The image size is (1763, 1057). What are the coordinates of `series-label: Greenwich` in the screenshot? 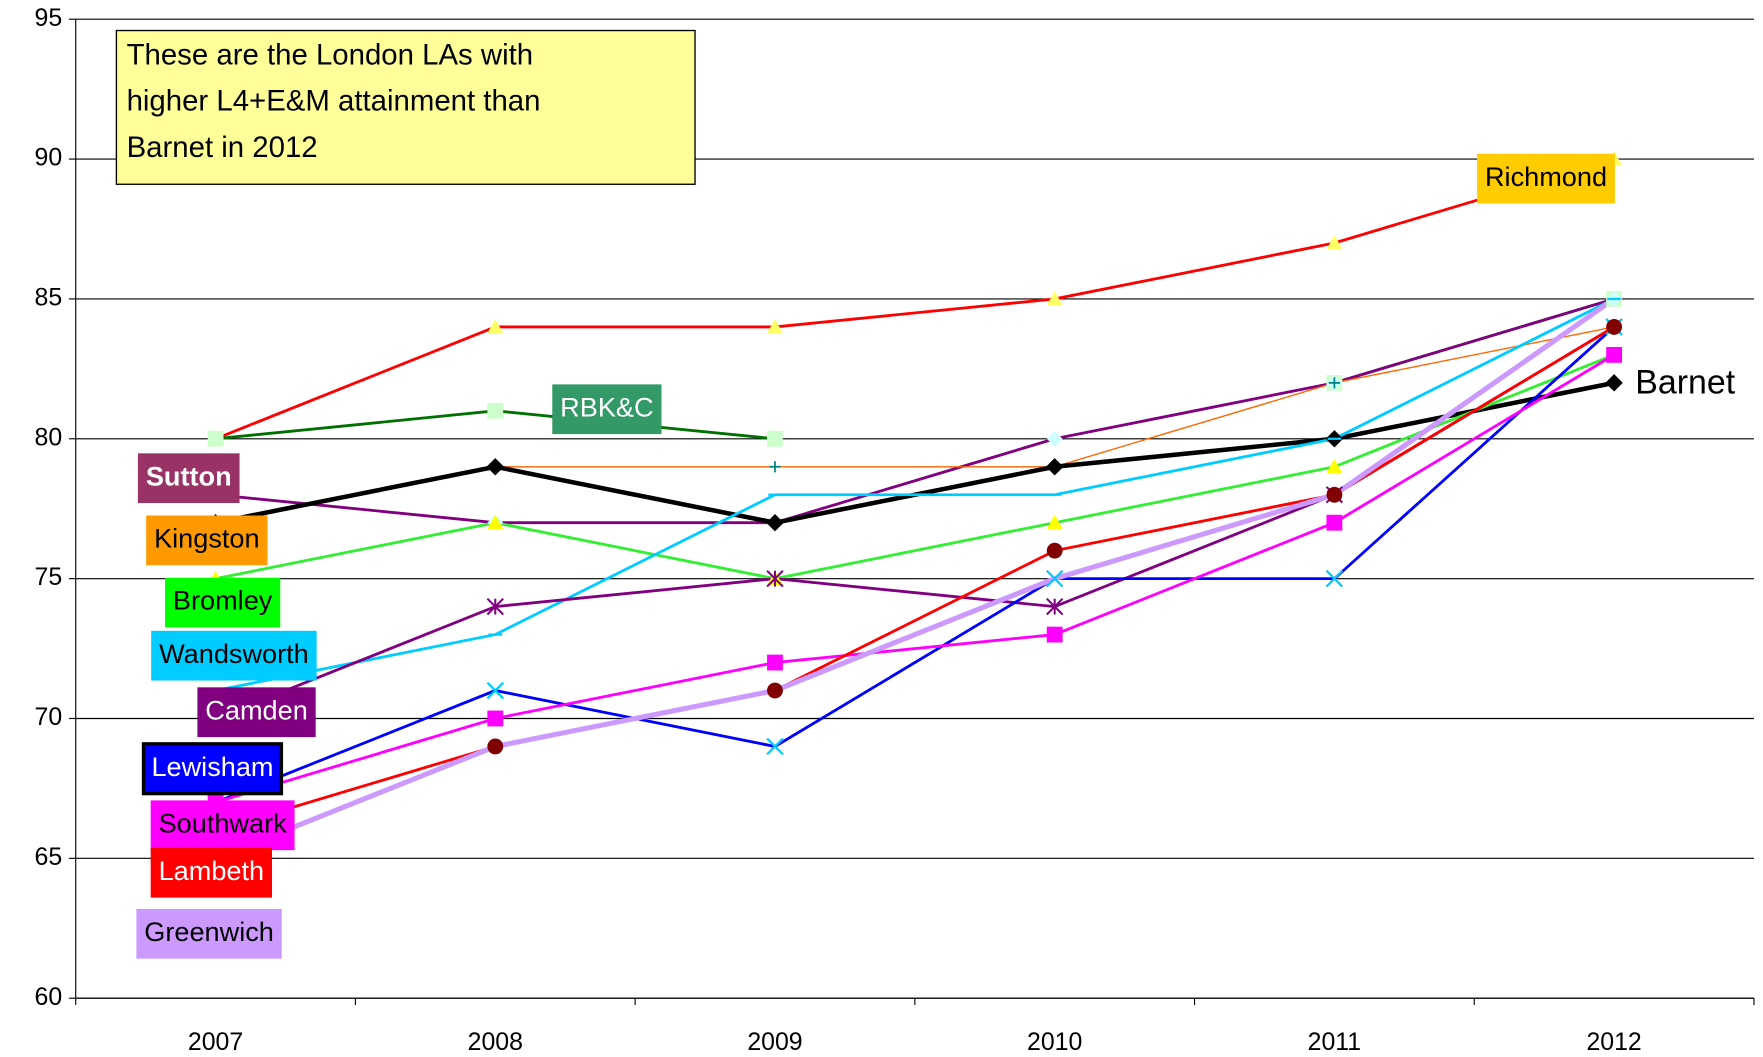 It's located at (209, 931).